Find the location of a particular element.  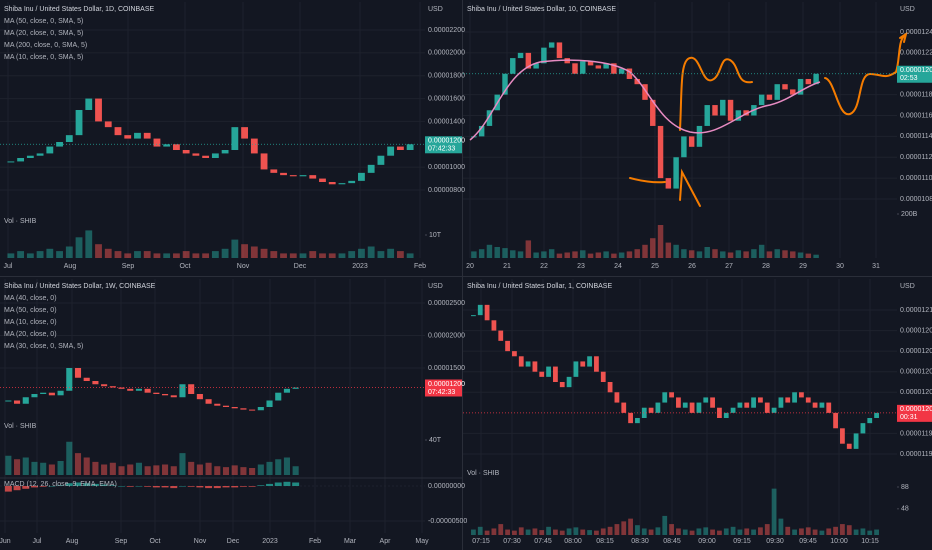

x-tick-label: 26 is located at coordinates (692, 266).